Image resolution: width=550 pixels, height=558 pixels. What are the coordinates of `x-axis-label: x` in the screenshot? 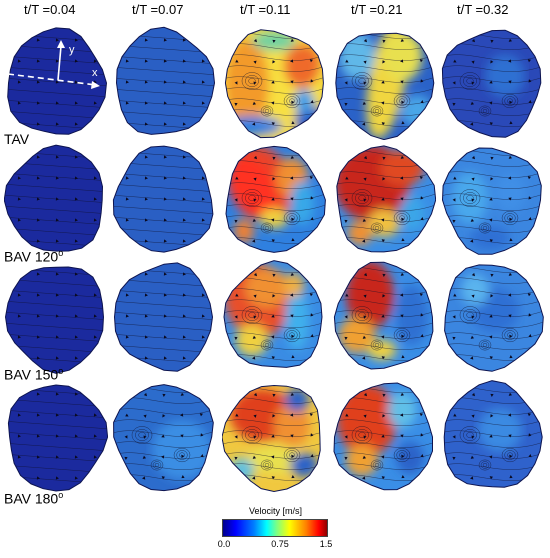 It's located at (95, 73).